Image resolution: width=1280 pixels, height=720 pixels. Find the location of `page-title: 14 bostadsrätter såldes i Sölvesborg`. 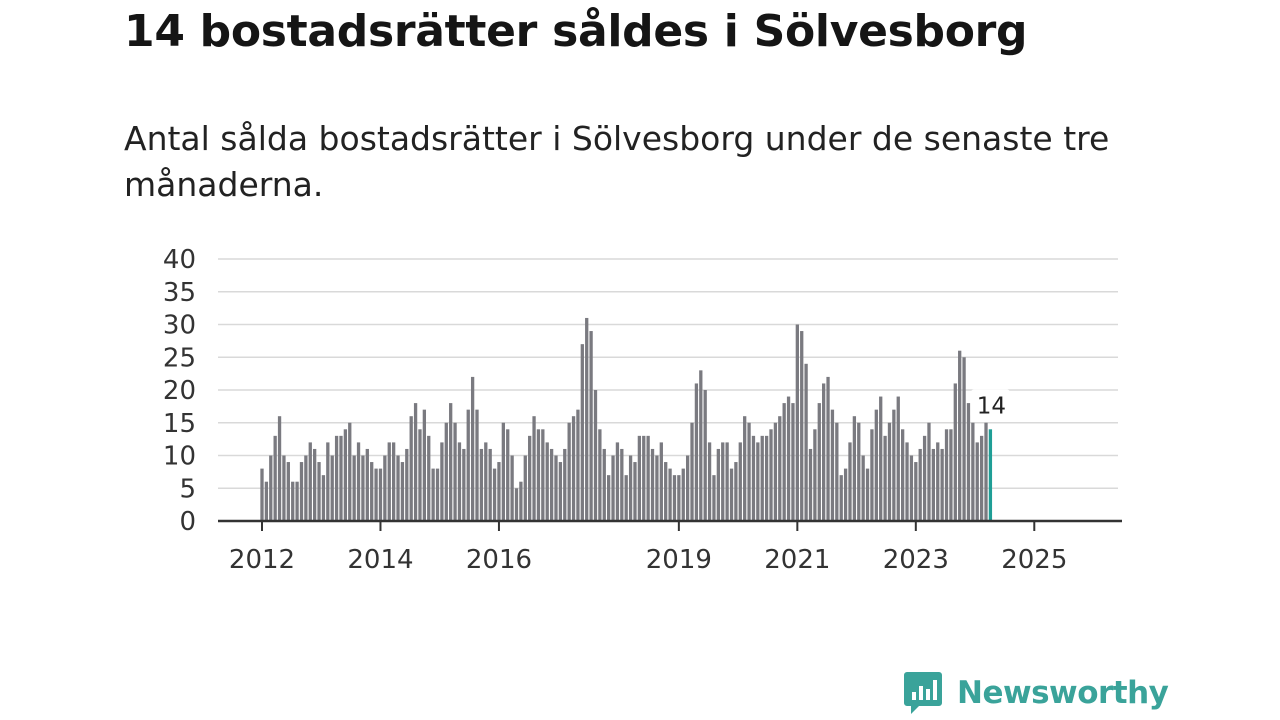

page-title: 14 bostadsrätter såldes i Sölvesborg is located at coordinates (576, 31).